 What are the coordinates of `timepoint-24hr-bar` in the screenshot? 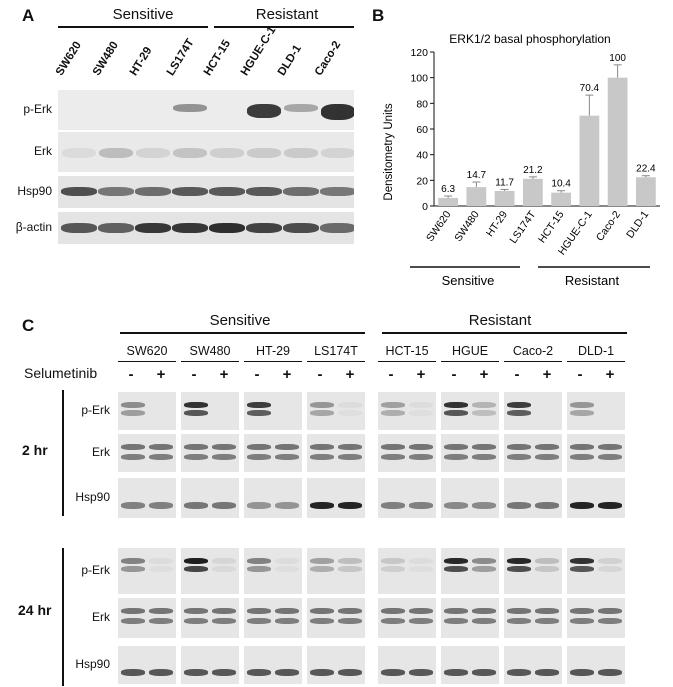 It's located at (63, 617).